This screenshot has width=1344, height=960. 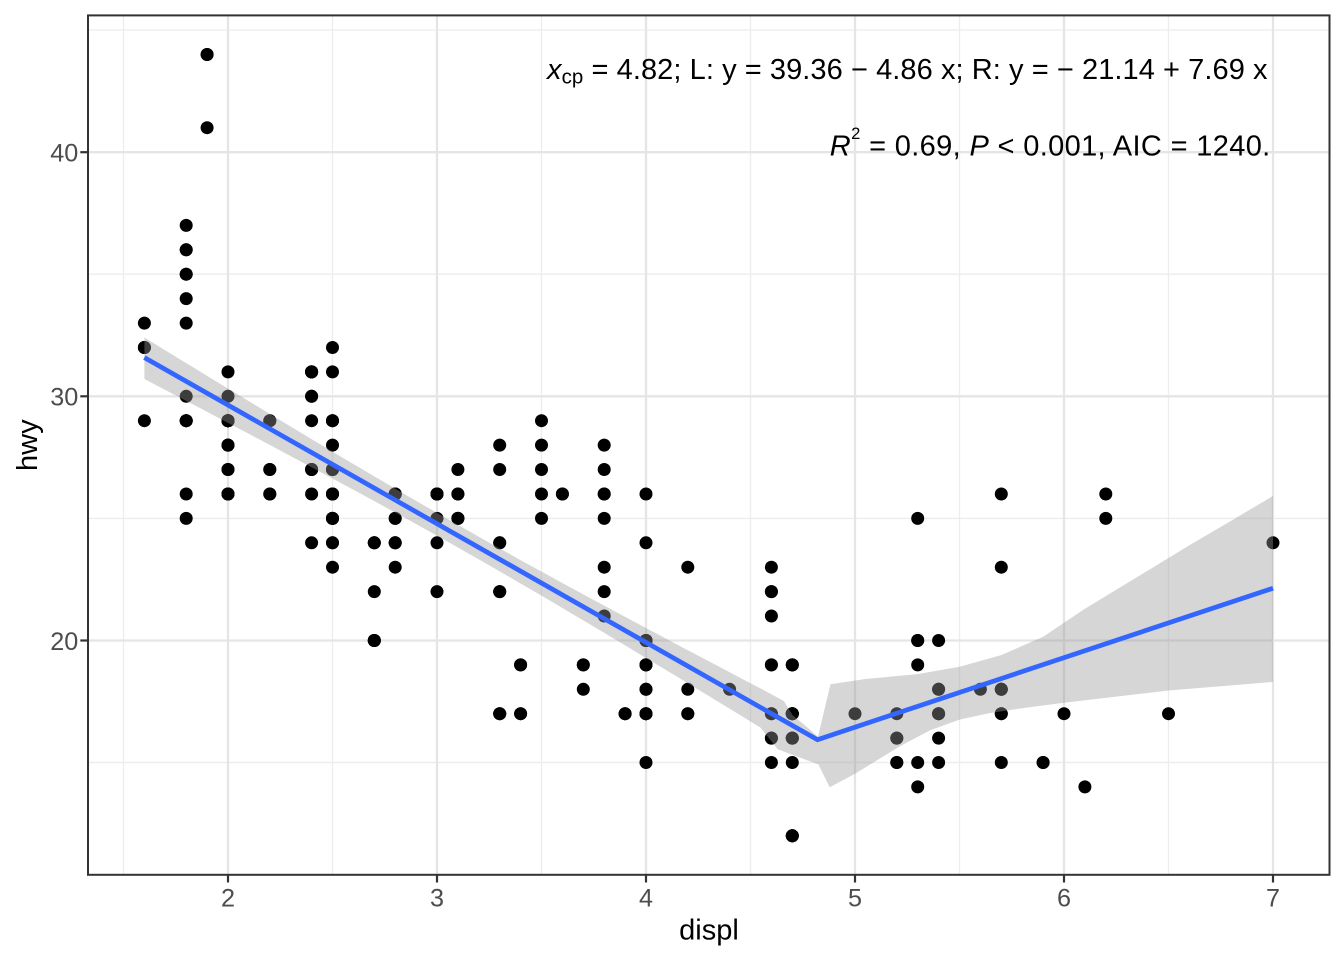 What do you see at coordinates (1273, 898) in the screenshot?
I see `svg-text: 7` at bounding box center [1273, 898].